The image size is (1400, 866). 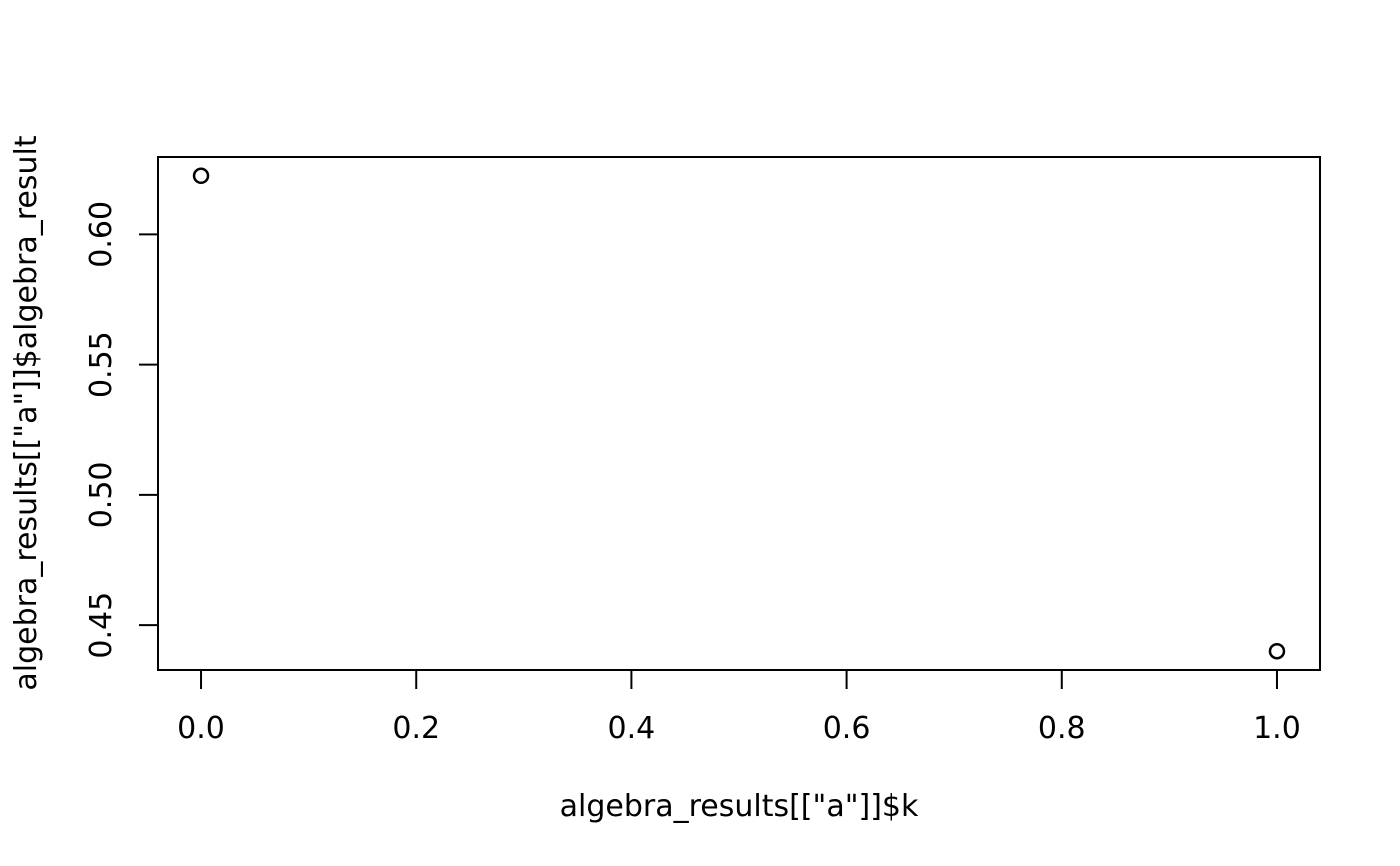 What do you see at coordinates (121, 430) in the screenshot?
I see `y-axis: 0.45 0.50 0.55 0.60` at bounding box center [121, 430].